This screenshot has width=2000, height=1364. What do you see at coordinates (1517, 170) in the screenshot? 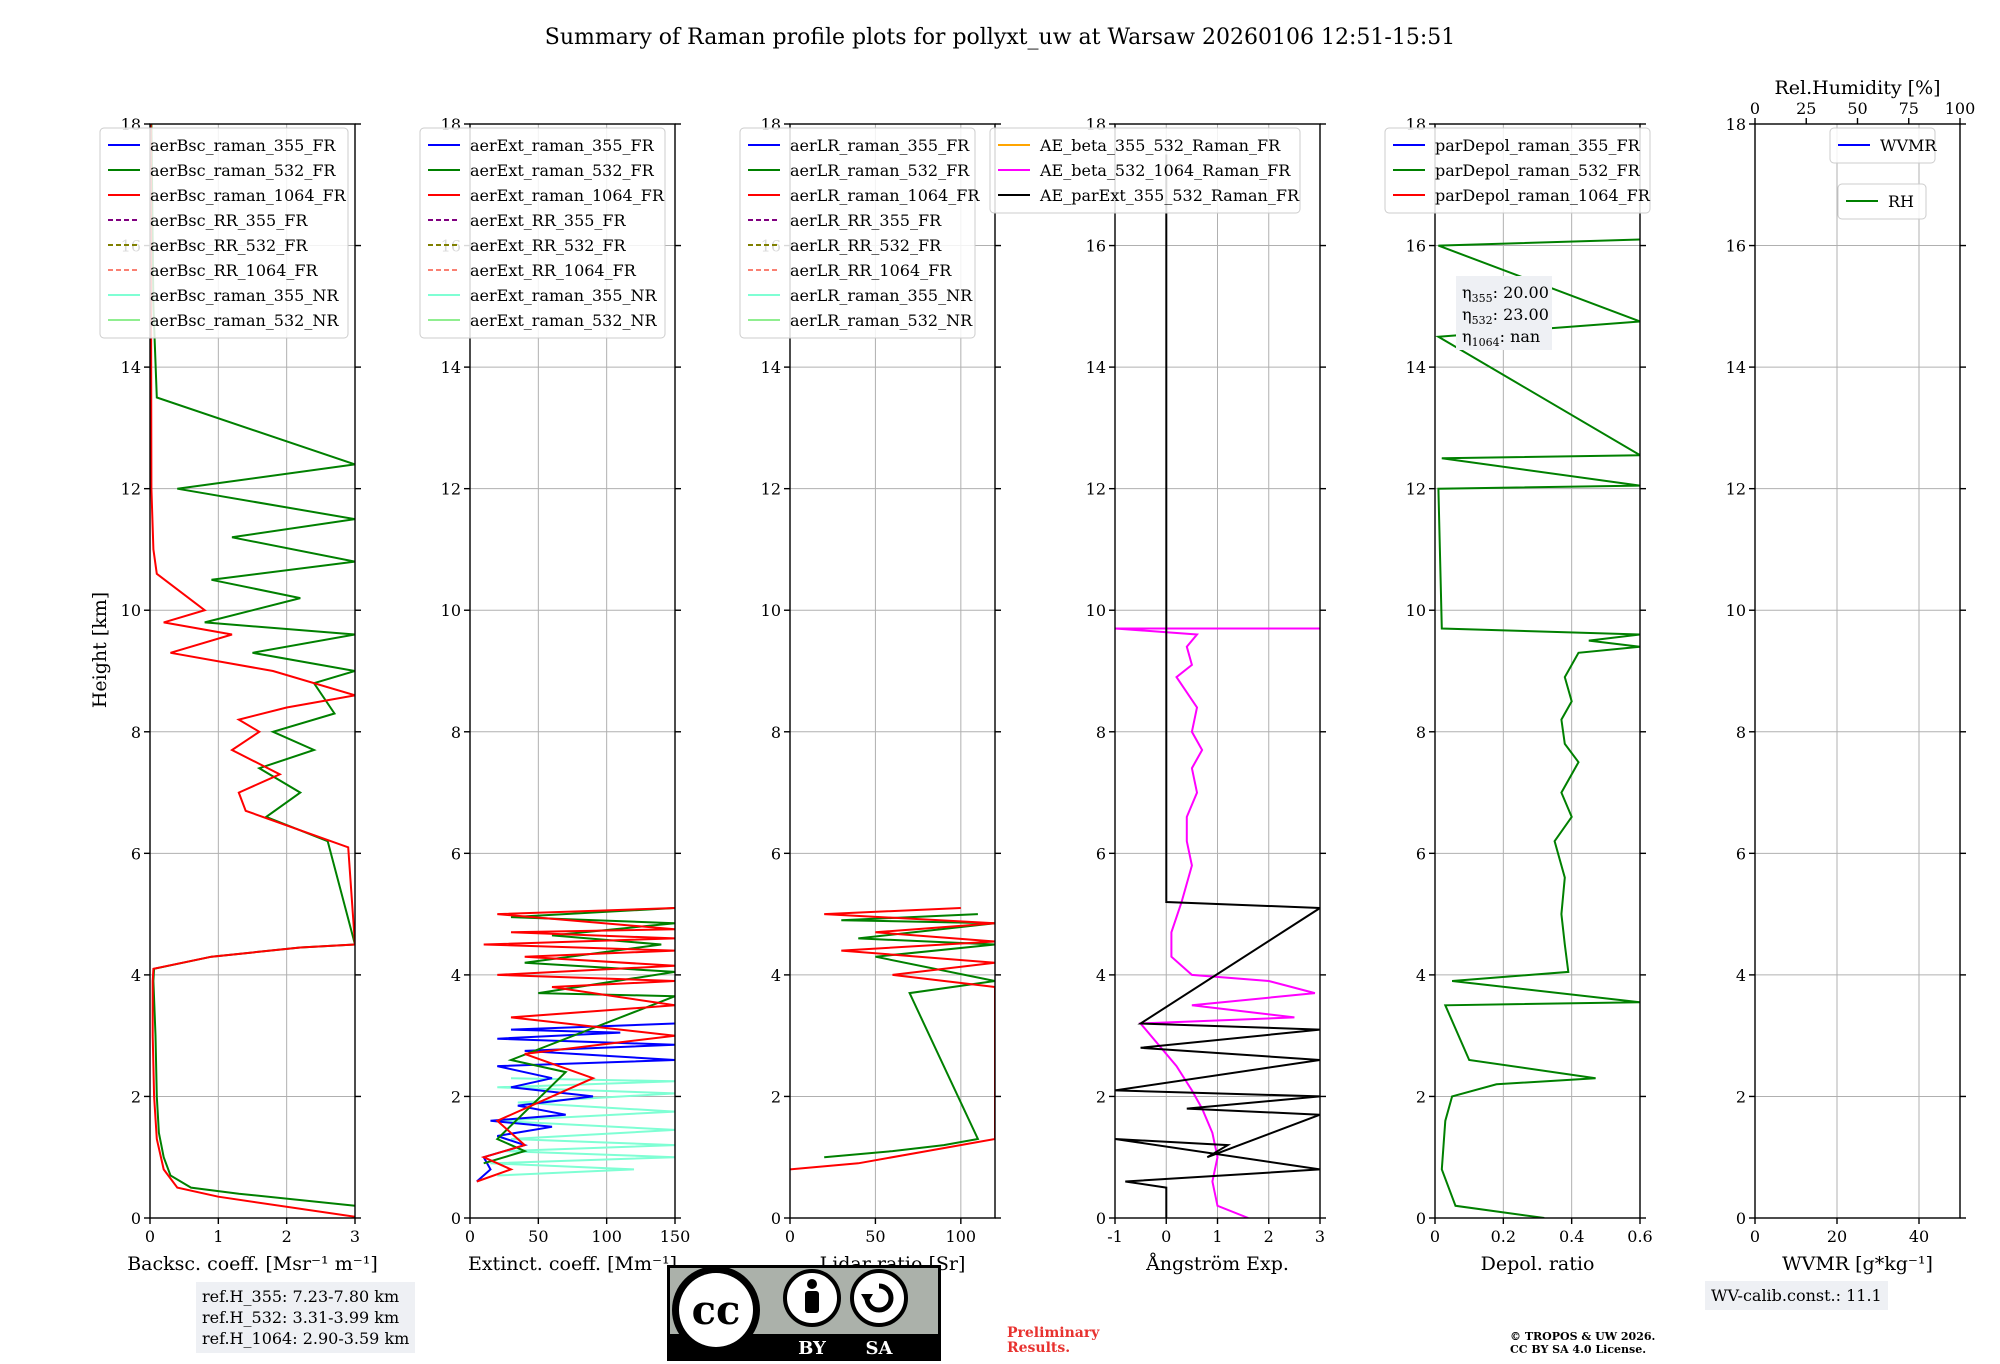
I see `legend-box-depol` at bounding box center [1517, 170].